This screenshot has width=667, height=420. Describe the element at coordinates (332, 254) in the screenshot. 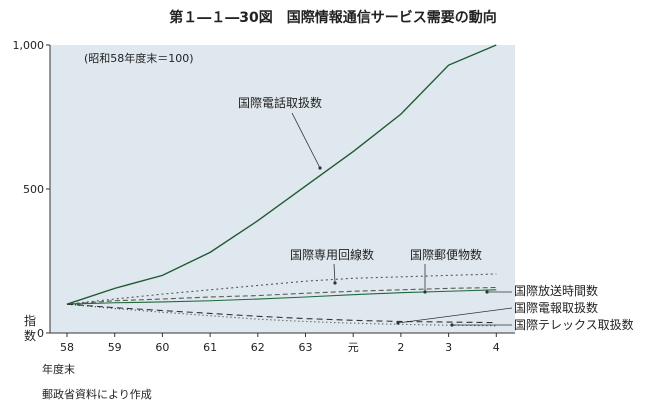

I see `series-label: 国際専用回線数` at that location.